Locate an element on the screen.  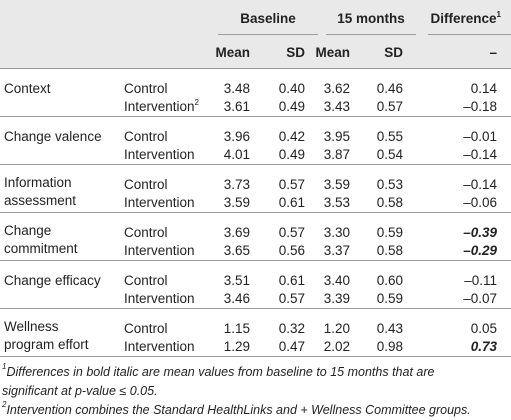
cell-value: 0.32 is located at coordinates (291, 328).